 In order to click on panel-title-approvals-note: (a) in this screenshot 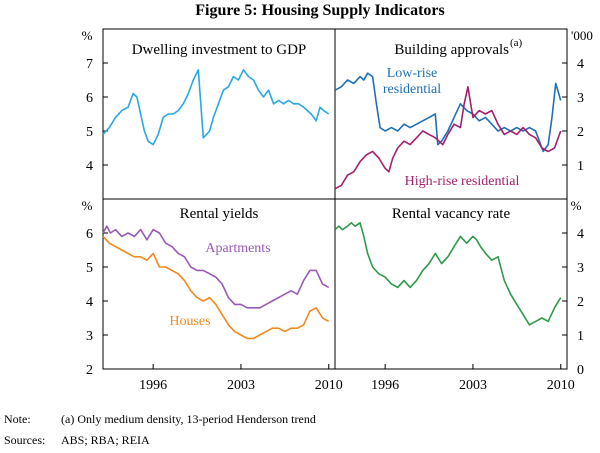, I will do `click(516, 43)`.